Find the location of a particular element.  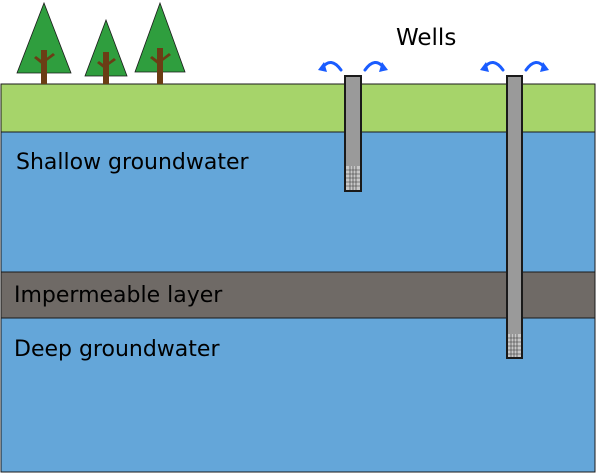

shallow-groundwater-label: Shallow groundwater is located at coordinates (133, 162).